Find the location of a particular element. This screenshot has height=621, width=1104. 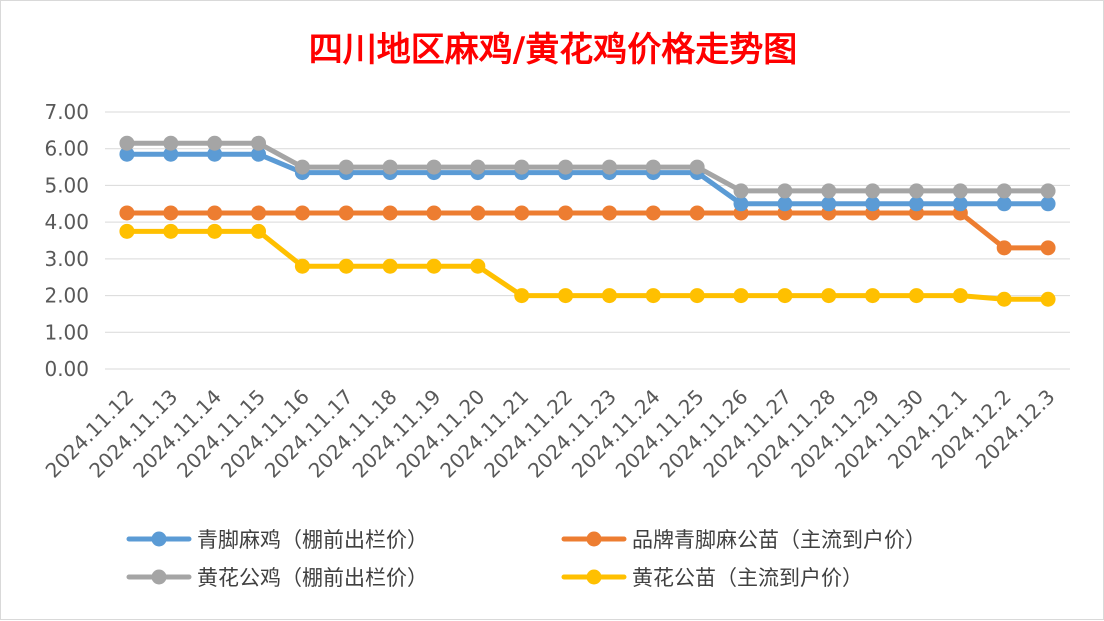

y-tick-label: 2.00 is located at coordinates (66, 296).